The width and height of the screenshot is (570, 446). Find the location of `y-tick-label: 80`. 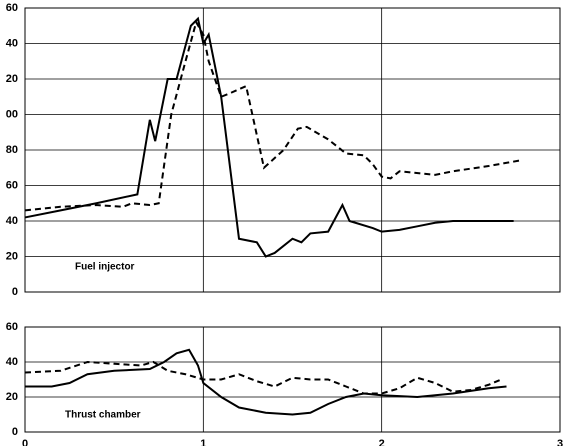

y-tick-label: 80 is located at coordinates (12, 150).